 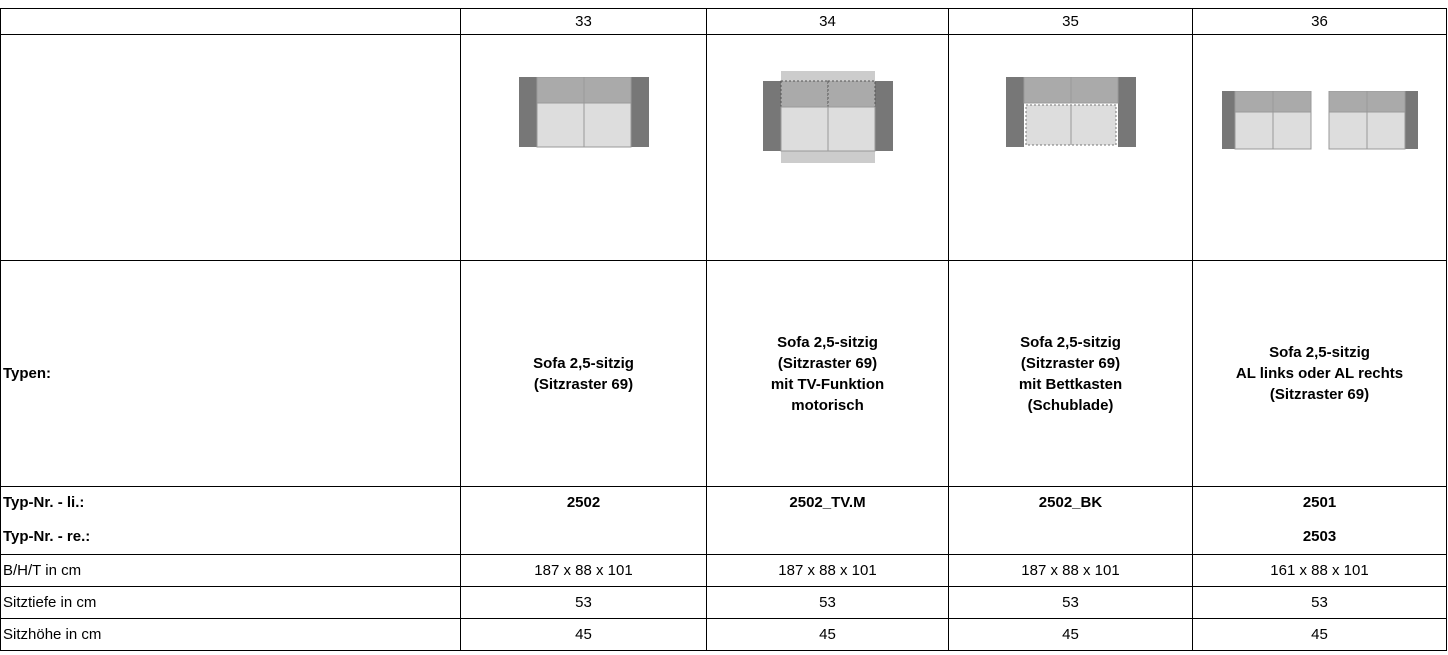 I want to click on sitztiefe-row: Sitztiefe in cm 53 53 53 53, so click(x=723, y=602).